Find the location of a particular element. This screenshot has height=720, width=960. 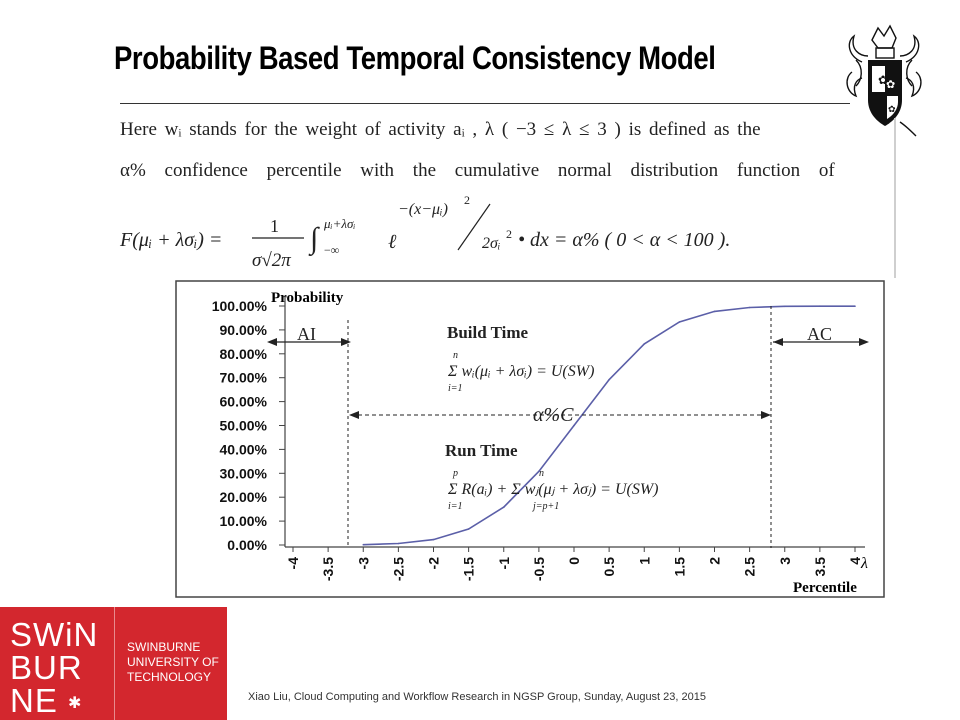

x-tick-label: -2.5 is located at coordinates (398, 569).